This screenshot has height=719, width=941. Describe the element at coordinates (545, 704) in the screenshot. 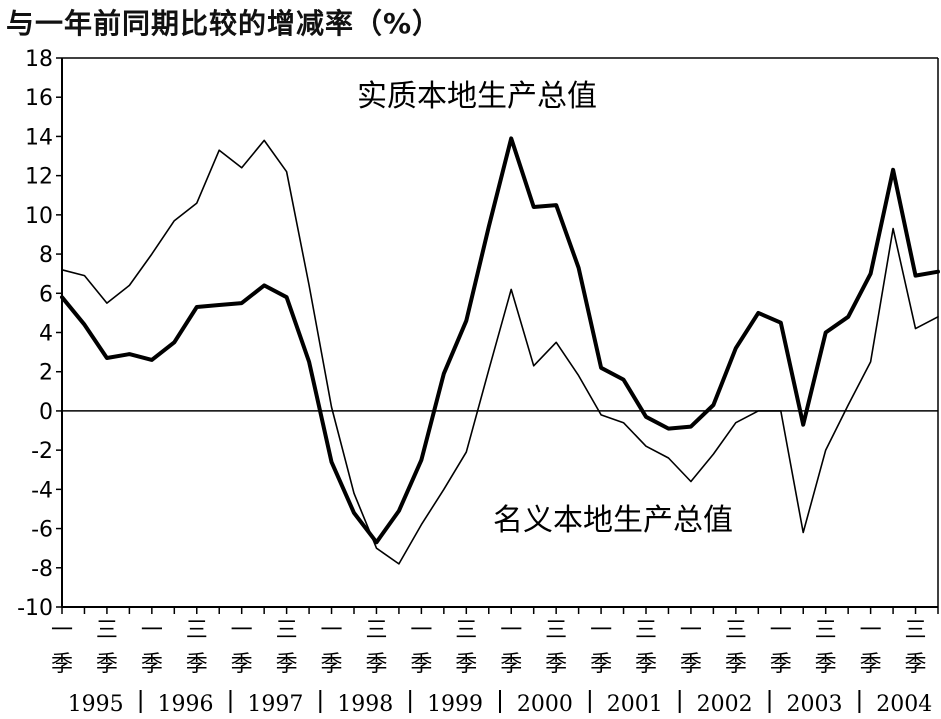

I see `year-label: 2000` at that location.